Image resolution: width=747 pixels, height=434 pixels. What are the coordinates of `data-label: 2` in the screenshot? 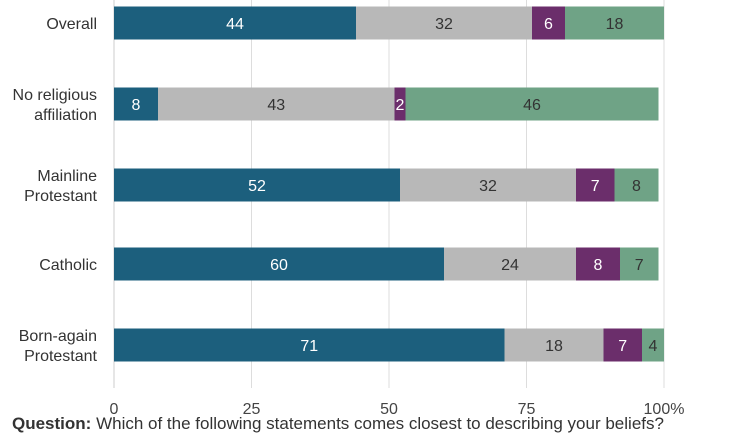 It's located at (400, 105).